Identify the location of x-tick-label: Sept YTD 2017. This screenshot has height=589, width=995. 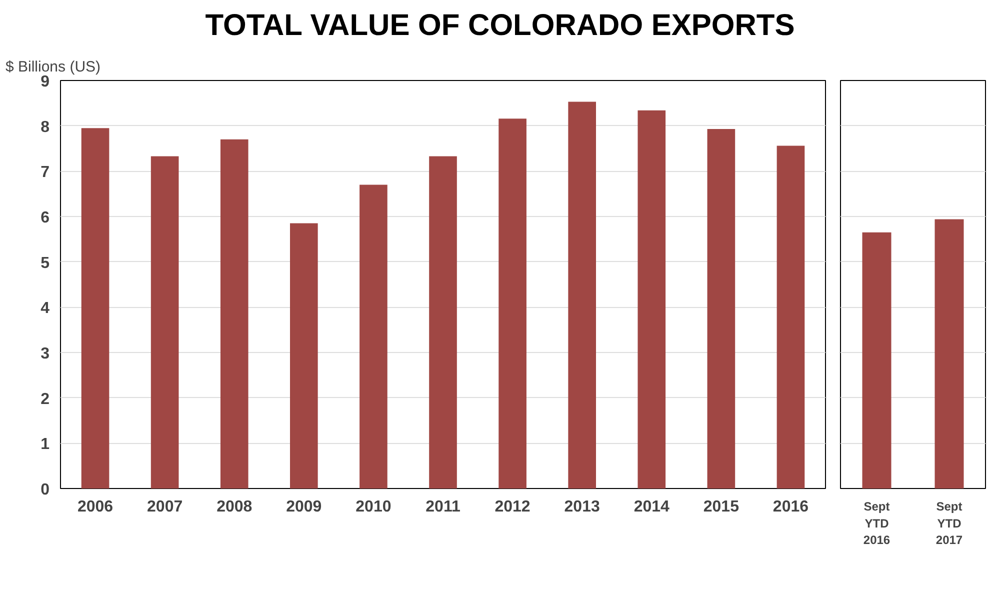
(949, 524).